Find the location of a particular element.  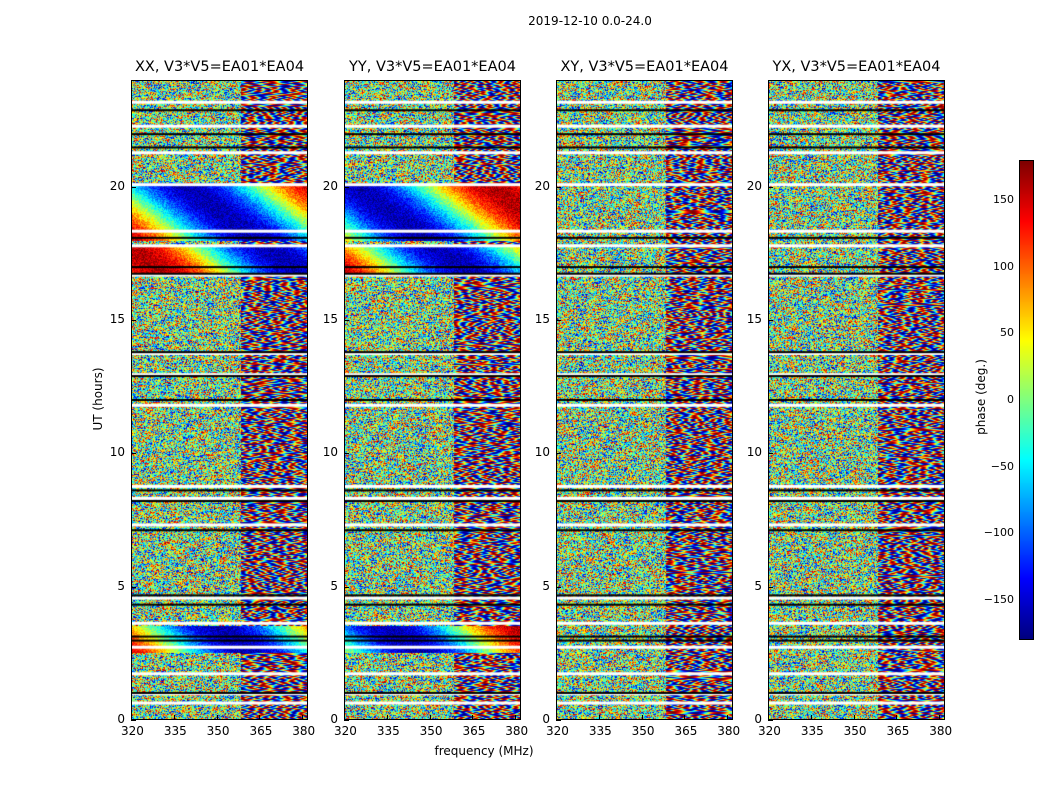

colorbar-tick-label: 150 is located at coordinates (1003, 199).